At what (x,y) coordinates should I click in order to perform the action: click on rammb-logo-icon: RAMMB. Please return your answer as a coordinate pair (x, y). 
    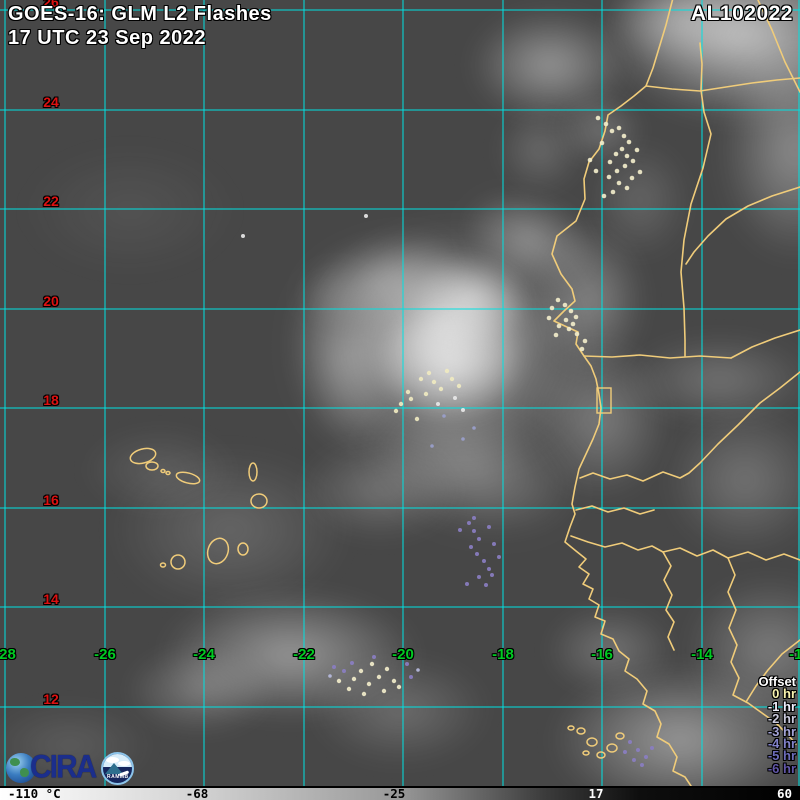
    Looking at the image, I should click on (118, 768).